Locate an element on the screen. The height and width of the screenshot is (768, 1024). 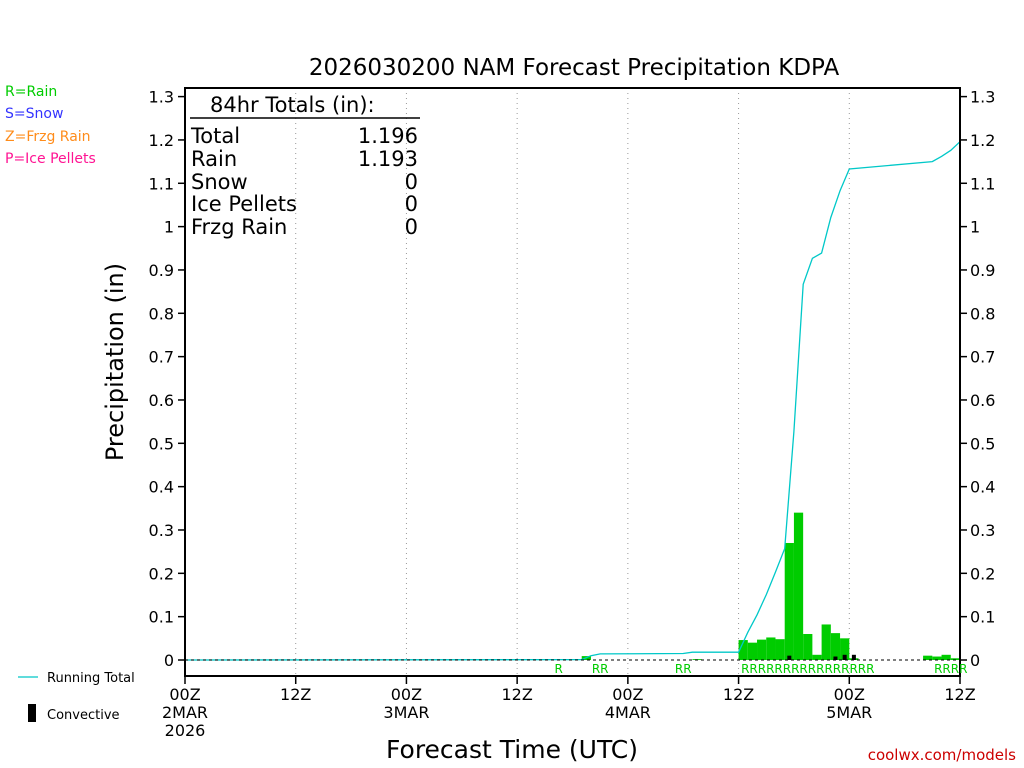
y-tick-label-right: 1.3 is located at coordinates (982, 97).